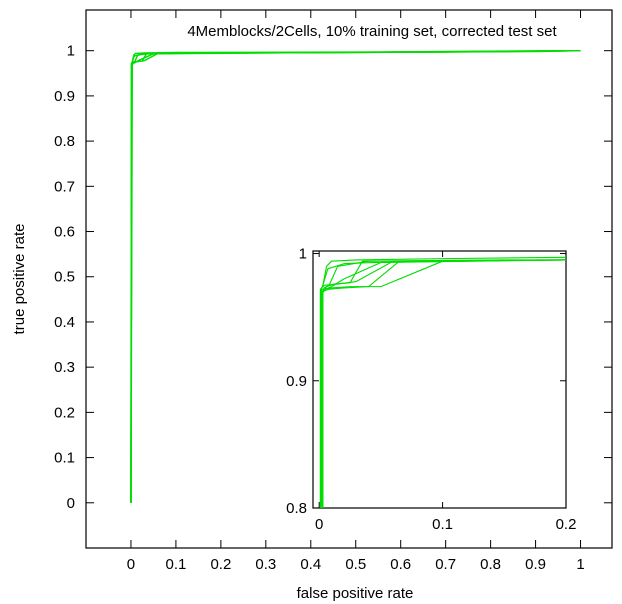 The image size is (622, 604). Describe the element at coordinates (131, 564) in the screenshot. I see `main-x-tick-label: 0` at that location.